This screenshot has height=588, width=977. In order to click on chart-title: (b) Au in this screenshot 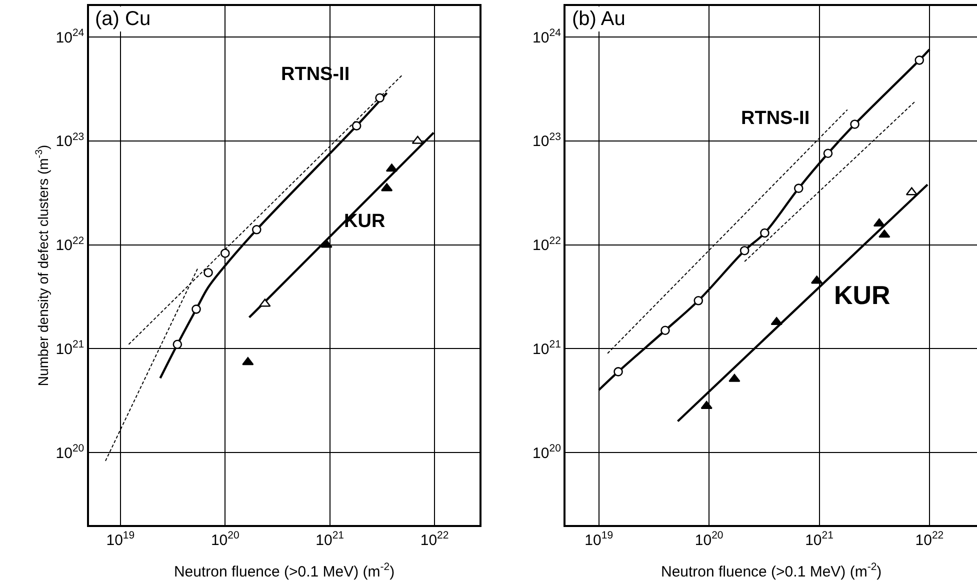, I will do `click(599, 19)`.